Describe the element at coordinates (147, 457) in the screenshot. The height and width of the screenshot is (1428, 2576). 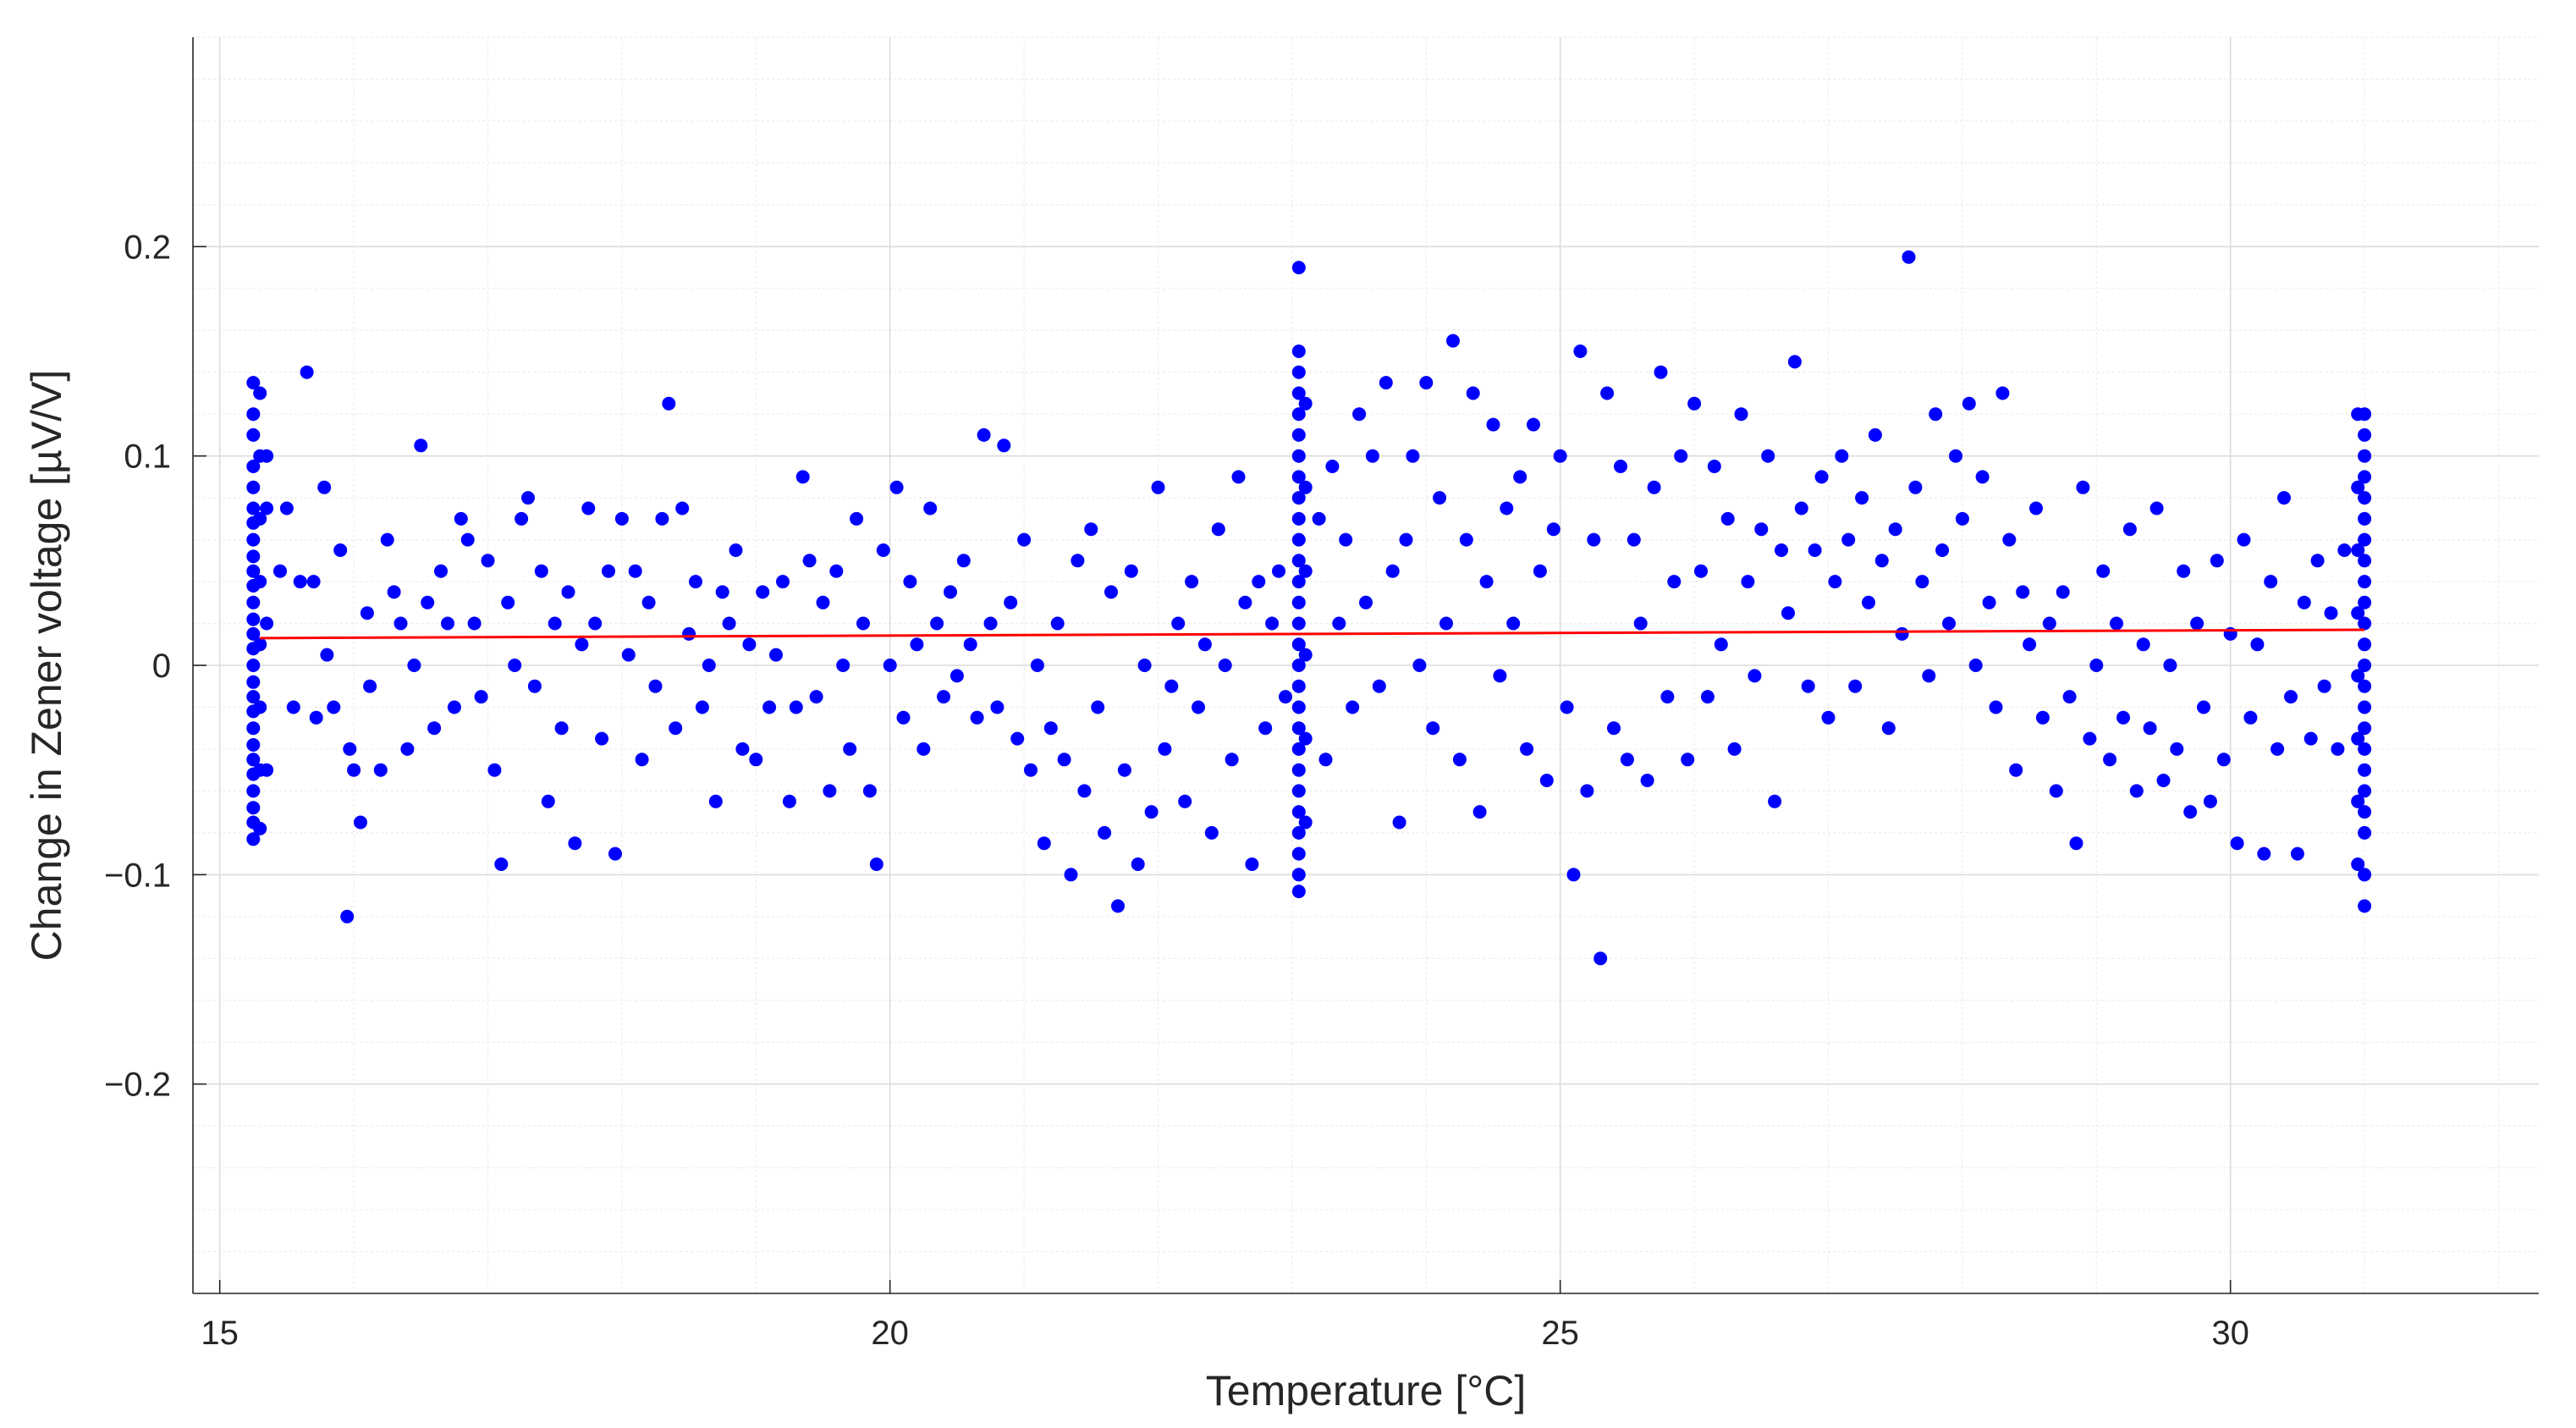
I see `y-tick-label: 0.1` at that location.